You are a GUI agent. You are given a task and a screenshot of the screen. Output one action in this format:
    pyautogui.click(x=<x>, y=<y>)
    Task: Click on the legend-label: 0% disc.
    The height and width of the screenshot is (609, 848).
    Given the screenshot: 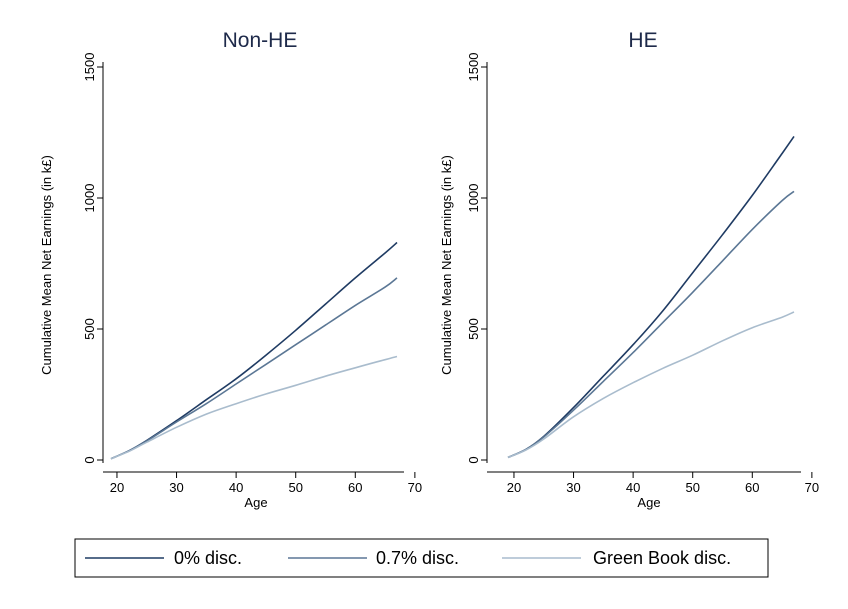 What is the action you would take?
    pyautogui.click(x=208, y=558)
    